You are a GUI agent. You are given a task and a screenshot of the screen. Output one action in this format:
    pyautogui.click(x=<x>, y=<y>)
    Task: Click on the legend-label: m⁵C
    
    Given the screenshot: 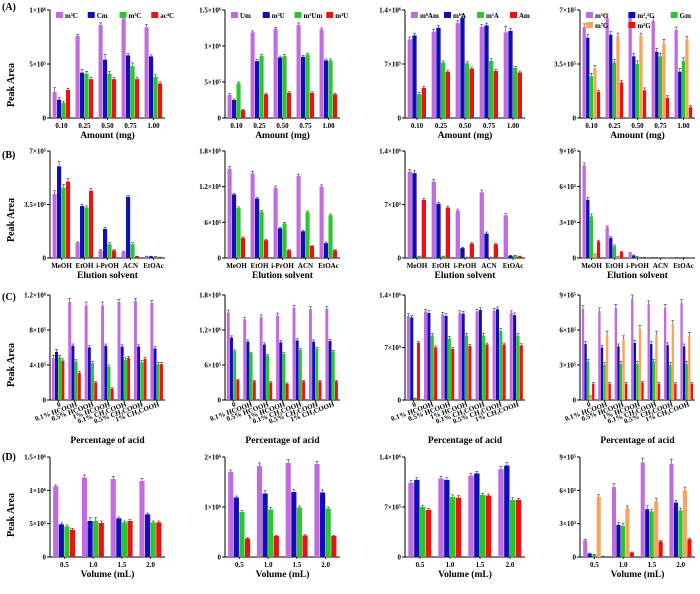 What is the action you would take?
    pyautogui.click(x=71, y=16)
    